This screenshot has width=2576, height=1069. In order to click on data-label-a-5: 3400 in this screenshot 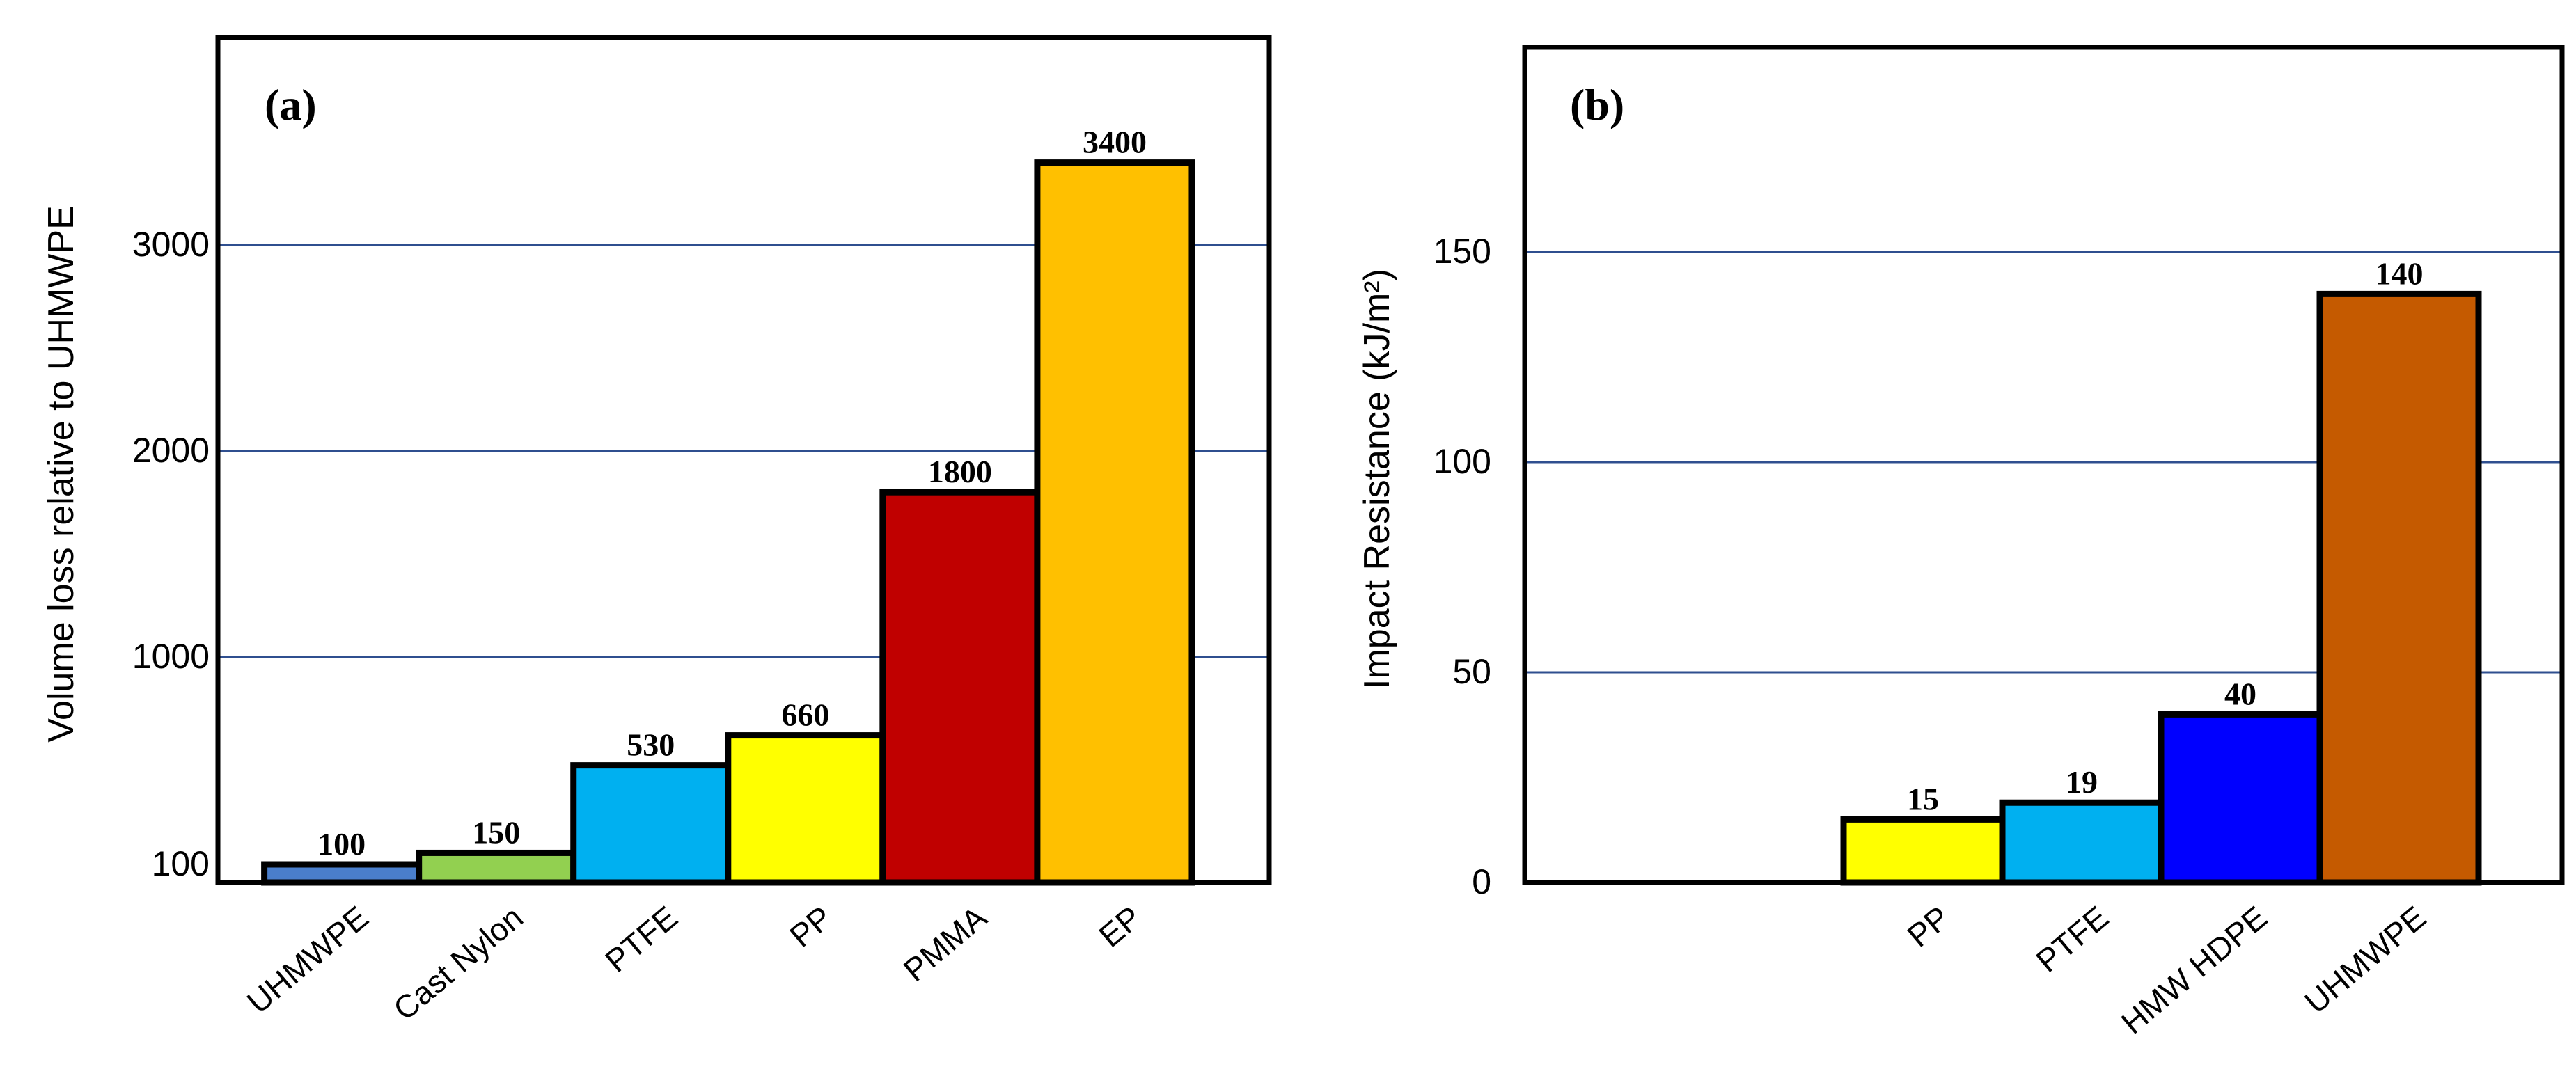, I will do `click(1115, 142)`.